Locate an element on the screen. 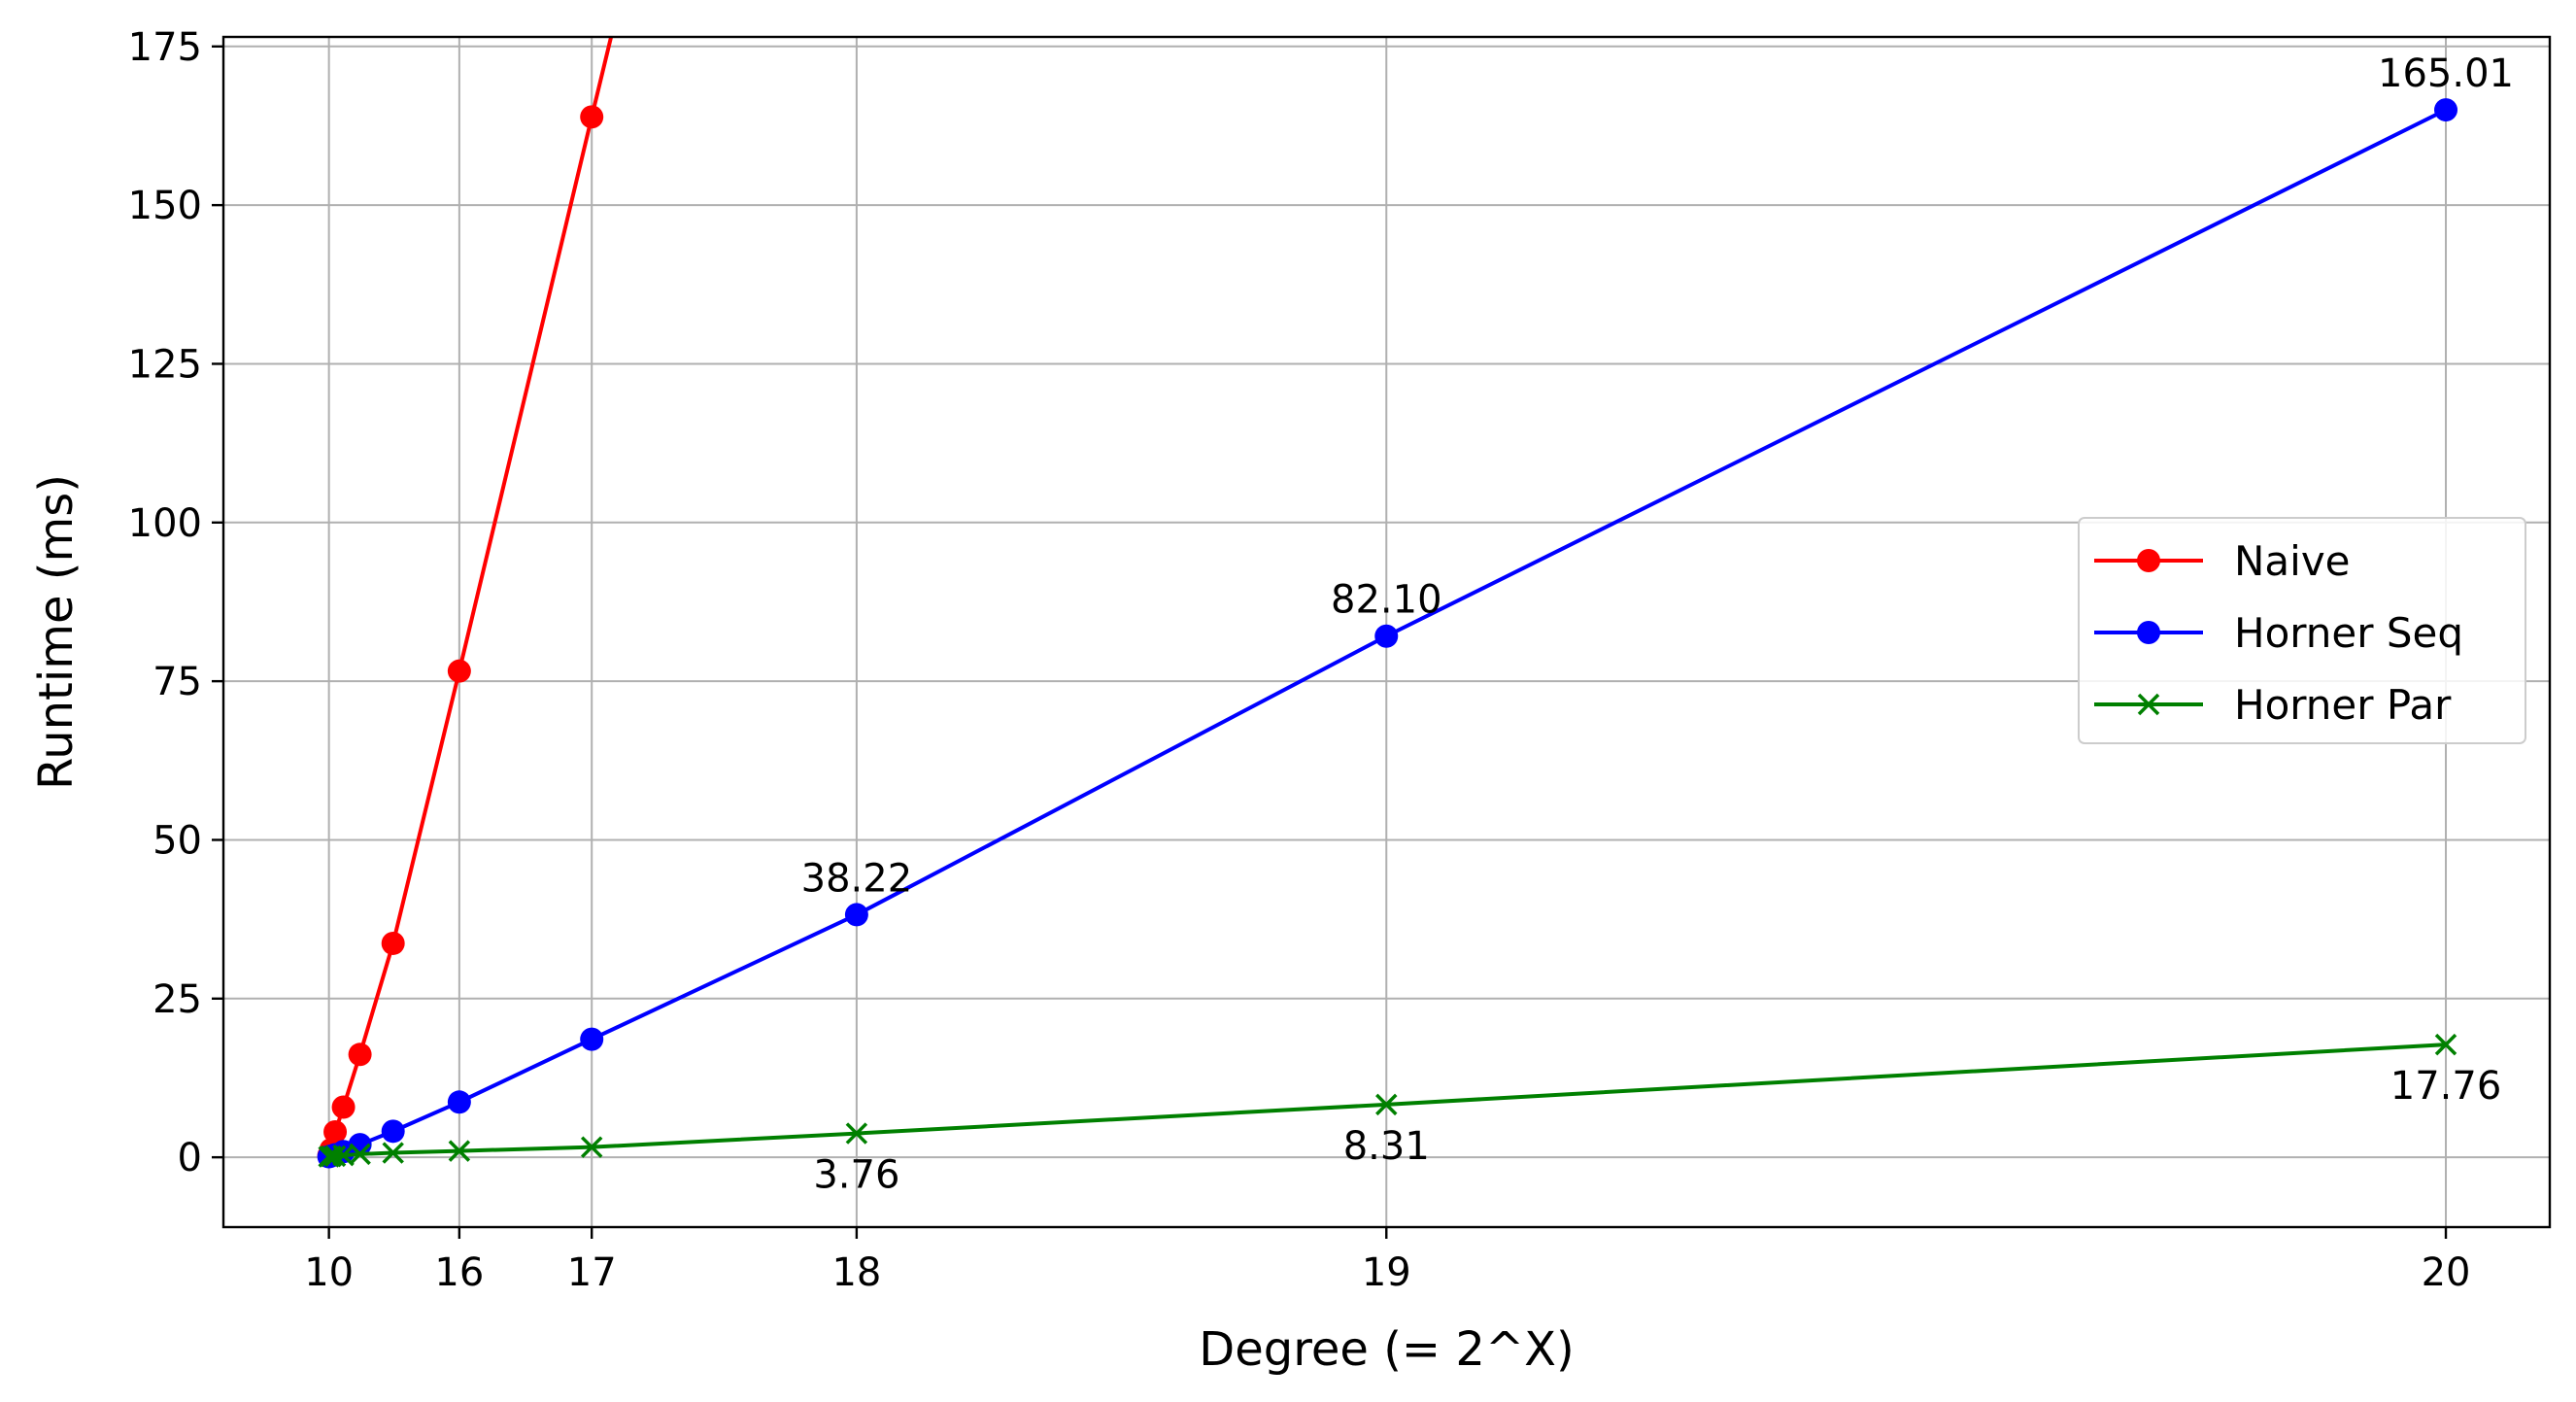 This screenshot has width=2576, height=1402. legend-label: Horner Par is located at coordinates (2343, 705).